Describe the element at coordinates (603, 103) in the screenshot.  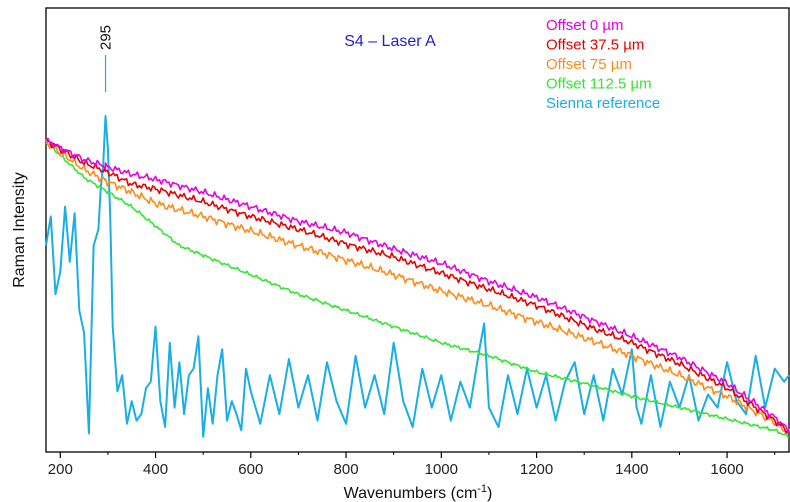
I see `legend-entry-4: Sienna reference` at that location.